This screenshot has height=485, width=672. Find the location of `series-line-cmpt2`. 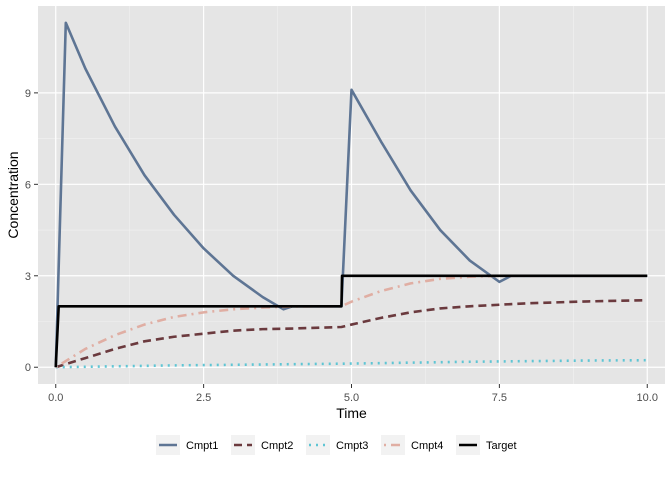

series-line-cmpt2 is located at coordinates (351, 333).